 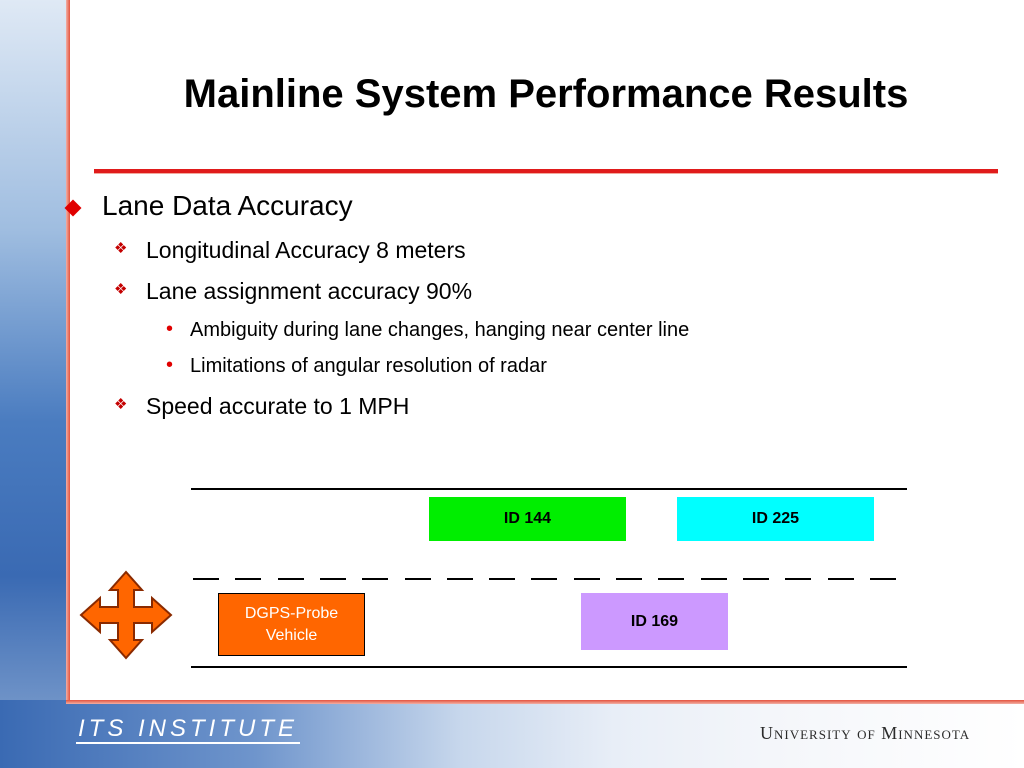 I want to click on bottom-map-background, so click(x=512, y=734).